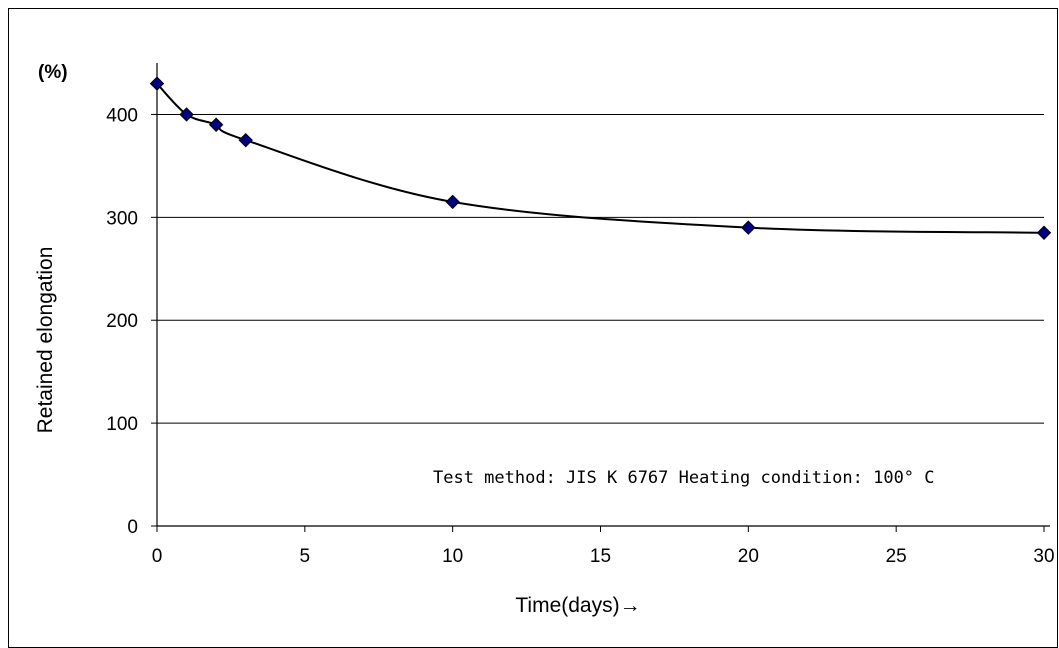 This screenshot has height=648, width=1059. Describe the element at coordinates (45, 340) in the screenshot. I see `y-axis-label: Retained elongation` at that location.